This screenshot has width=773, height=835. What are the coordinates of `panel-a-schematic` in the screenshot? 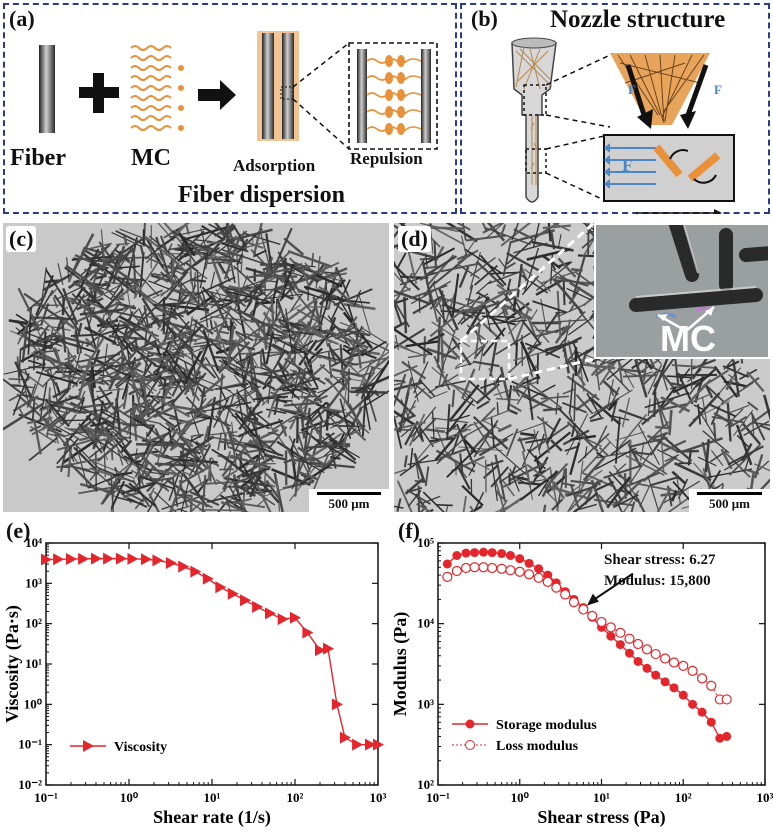 It's located at (238, 90).